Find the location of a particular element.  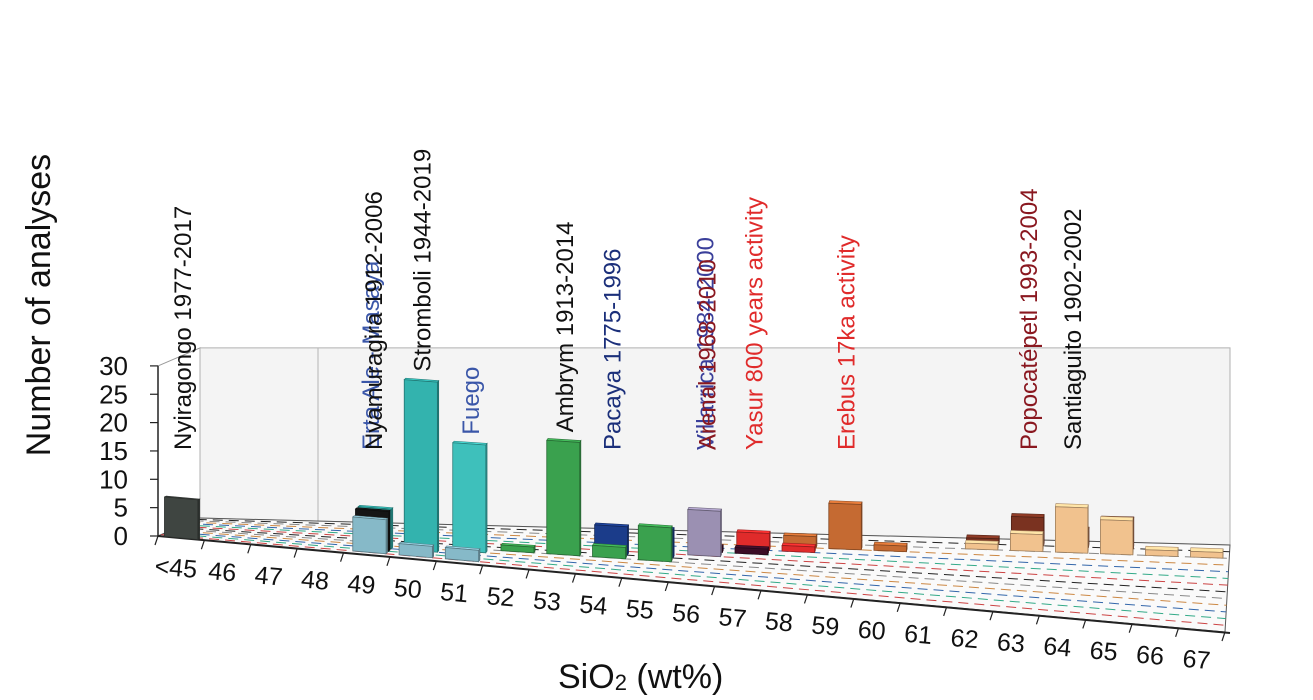

y-axis-title: Number of analyses is located at coordinates (39, 305).